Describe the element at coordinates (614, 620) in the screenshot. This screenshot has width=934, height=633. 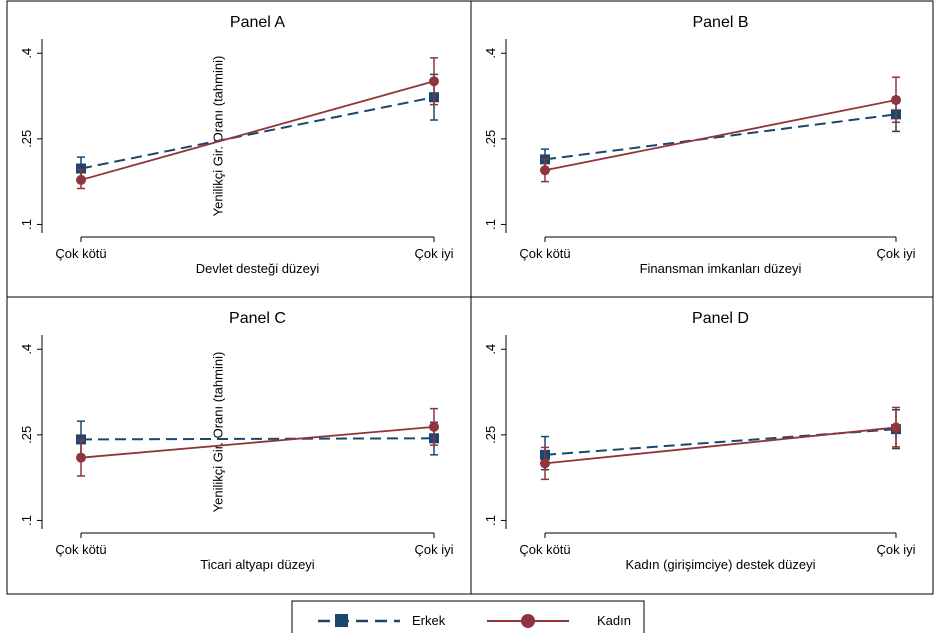
I see `legend-kadin-label: Kadın` at that location.